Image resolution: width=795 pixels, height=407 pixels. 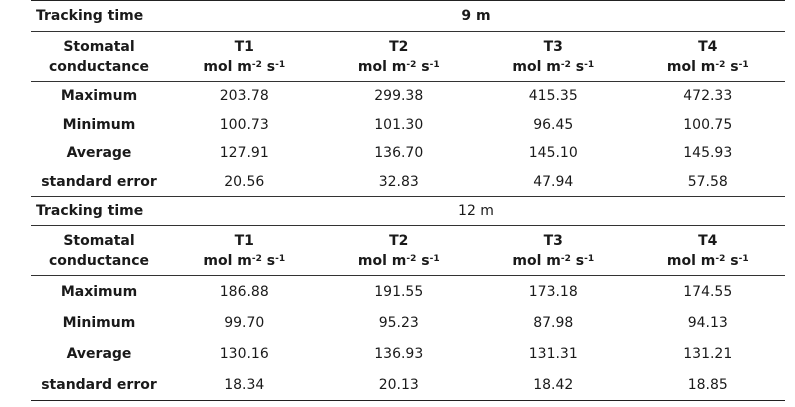 I want to click on table-cell: 472.33, so click(x=708, y=96).